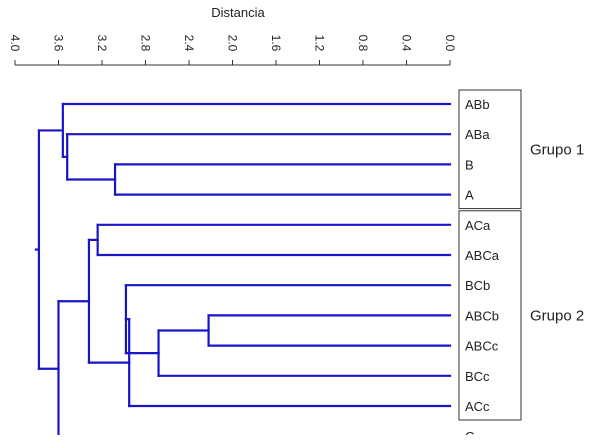  Describe the element at coordinates (482, 346) in the screenshot. I see `leaf-label: ABCc` at that location.